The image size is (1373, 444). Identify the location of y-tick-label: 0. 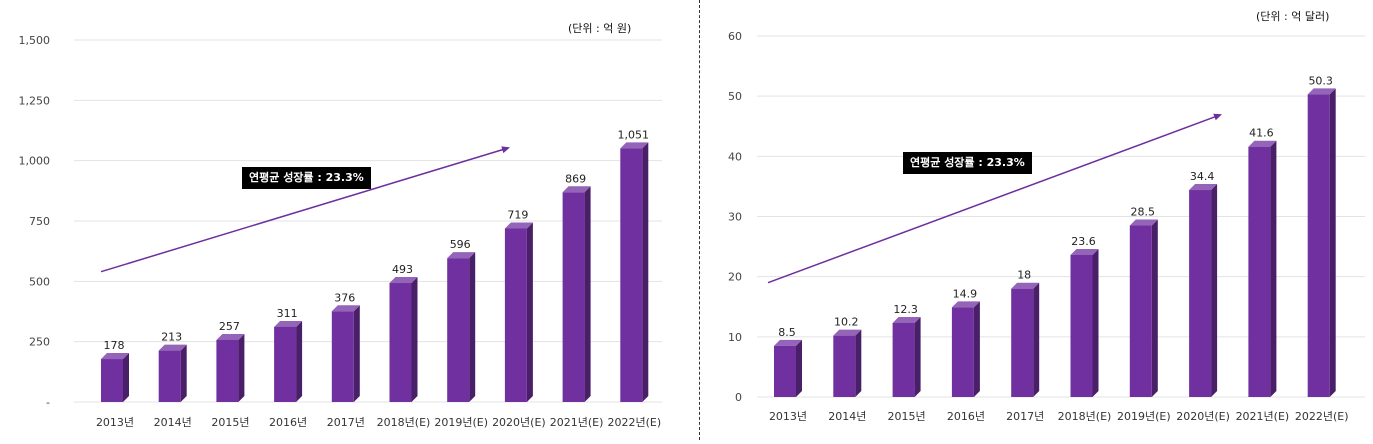
(738, 397).